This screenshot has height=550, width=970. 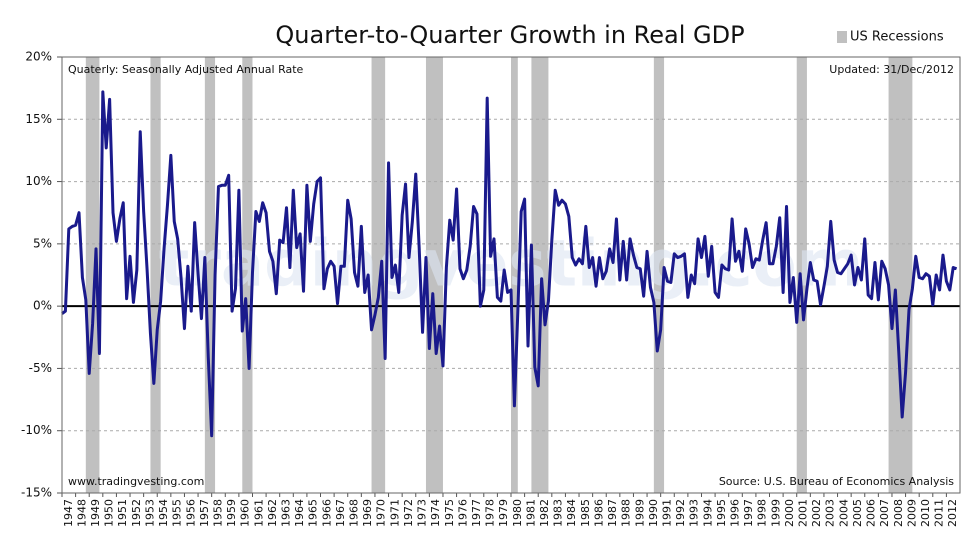 I want to click on x-tick-label: 1981, so click(x=530, y=513).